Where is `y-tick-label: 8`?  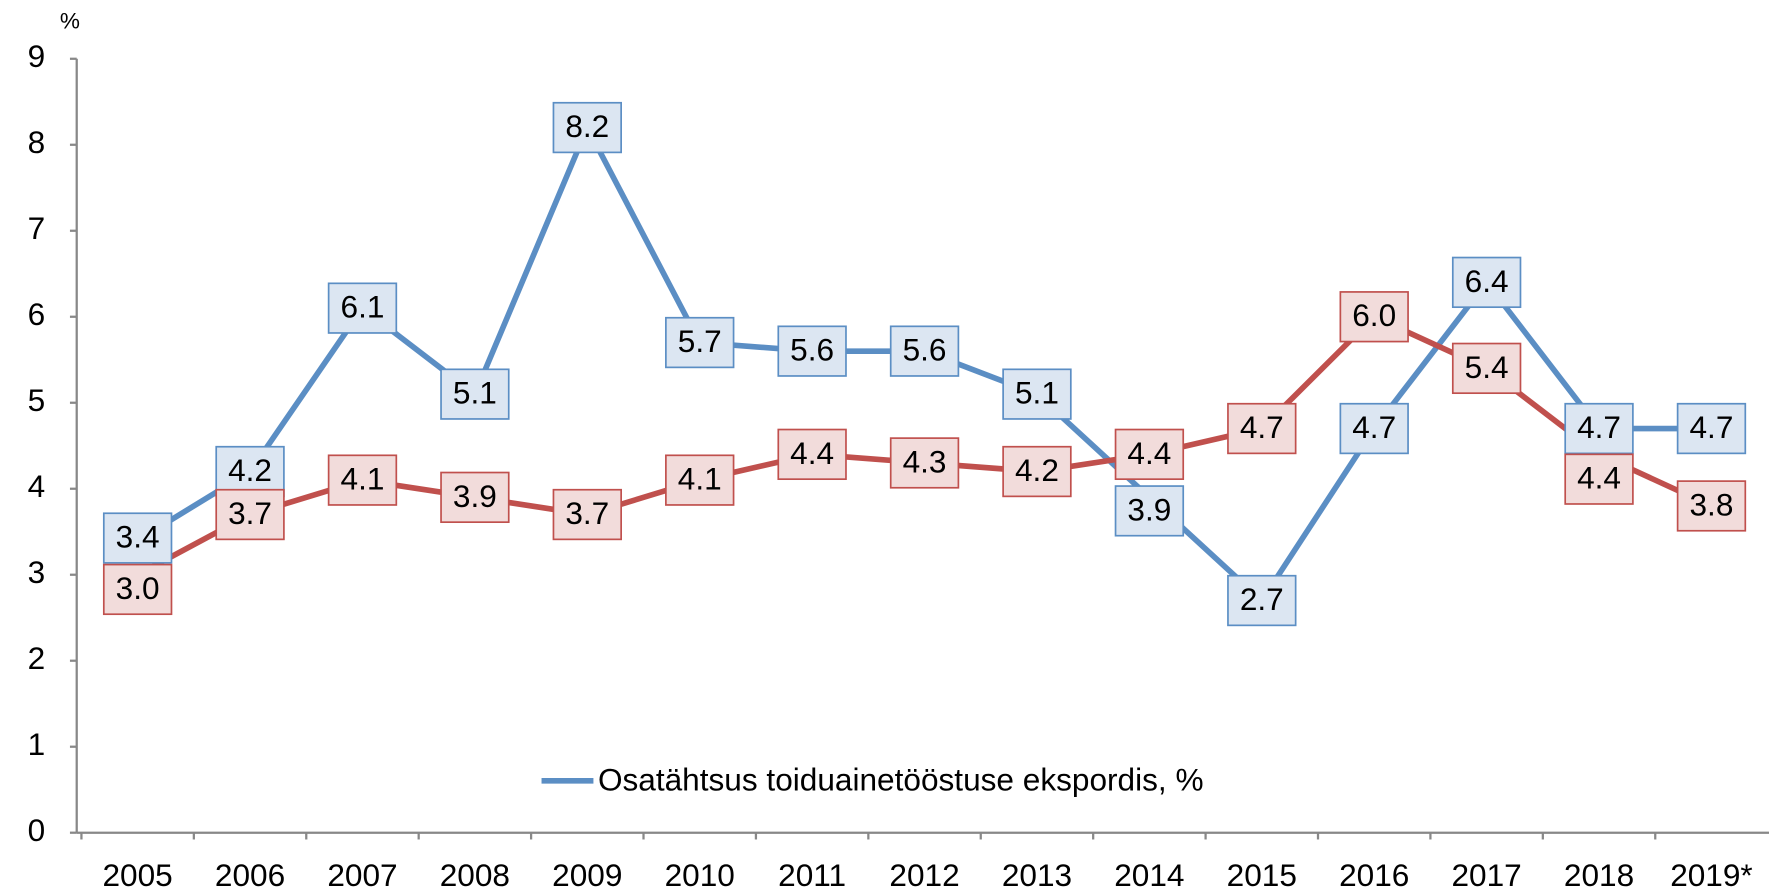
y-tick-label: 8 is located at coordinates (37, 142).